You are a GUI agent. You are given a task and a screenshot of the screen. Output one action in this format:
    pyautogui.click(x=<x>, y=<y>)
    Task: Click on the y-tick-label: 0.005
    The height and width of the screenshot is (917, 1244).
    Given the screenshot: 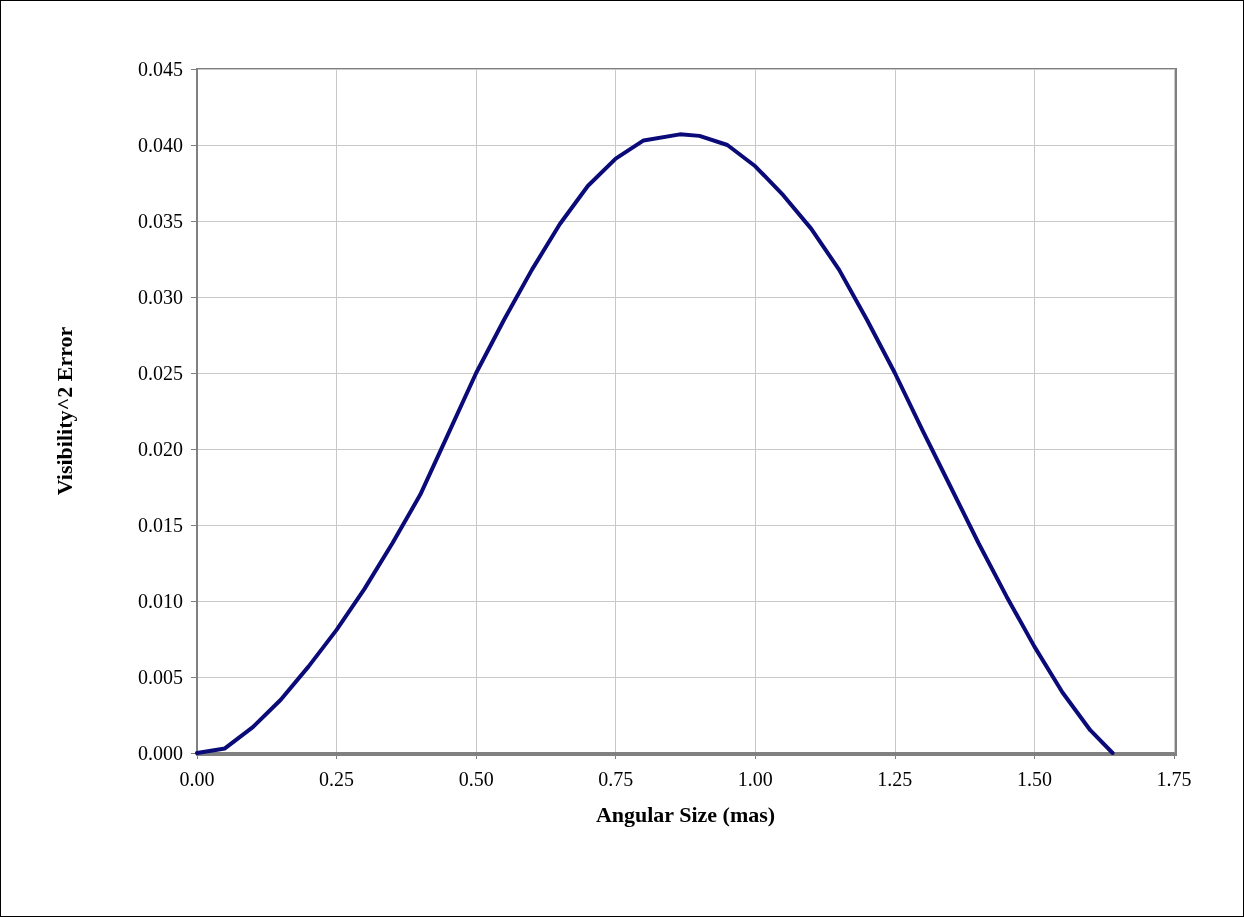 What is the action you would take?
    pyautogui.click(x=160, y=677)
    